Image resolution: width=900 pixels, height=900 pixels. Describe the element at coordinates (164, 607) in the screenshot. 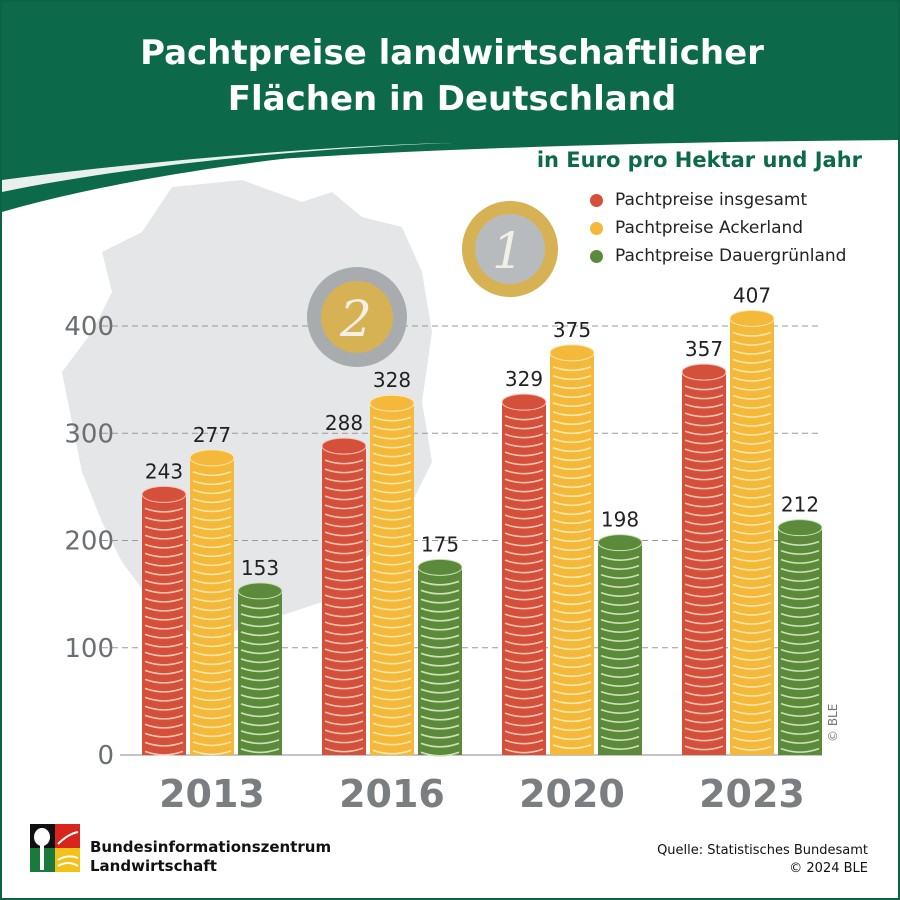

I see `bar-2013-0: 243` at that location.